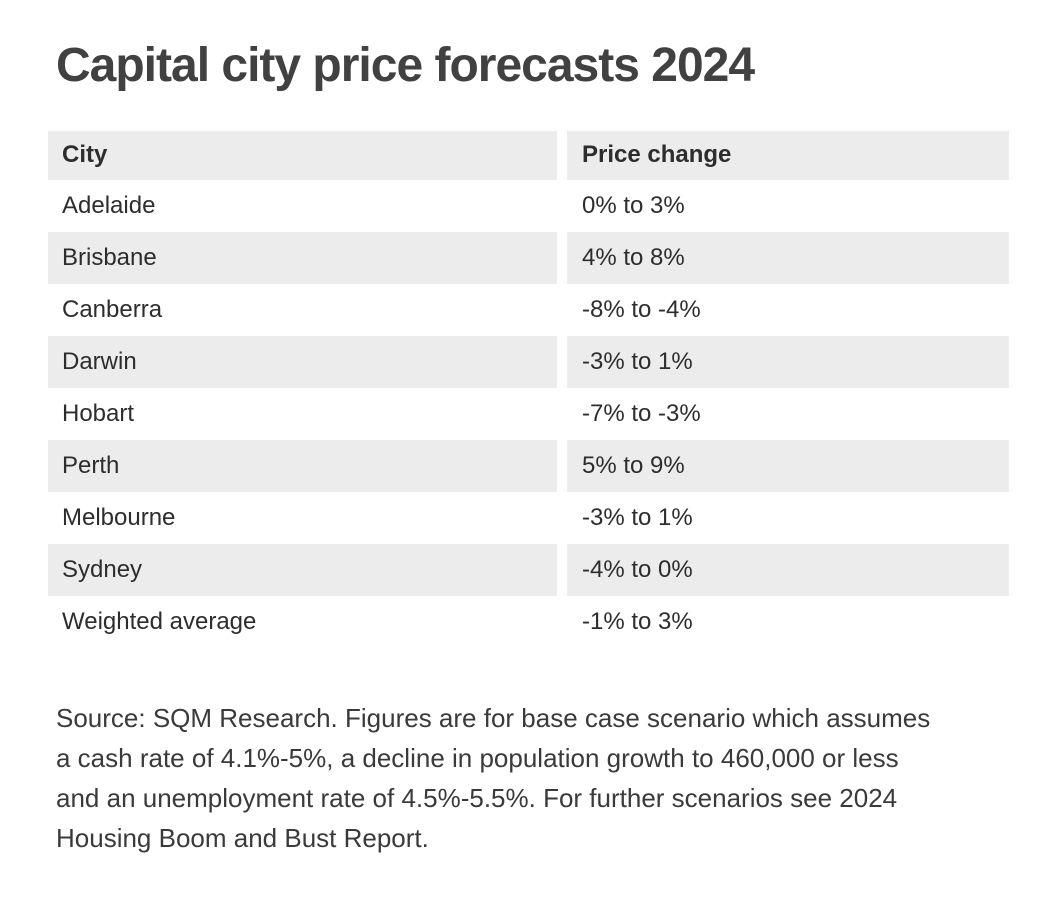  Describe the element at coordinates (788, 465) in the screenshot. I see `price-change-cell: 5% to 9%` at that location.